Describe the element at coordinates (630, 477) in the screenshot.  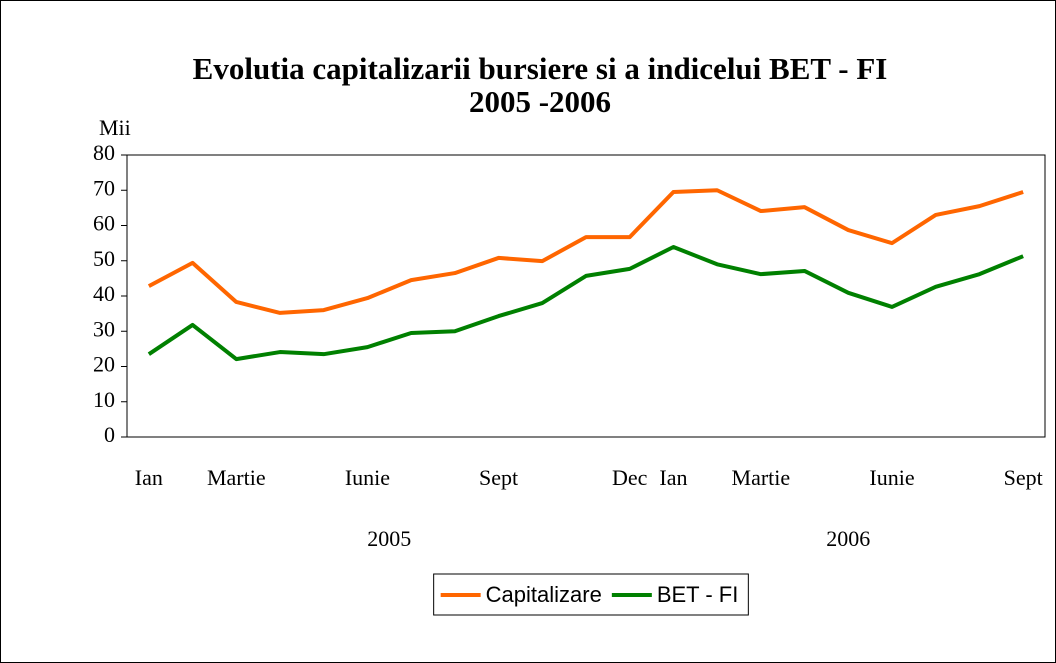
I see `x-tick-label: Dec` at that location.